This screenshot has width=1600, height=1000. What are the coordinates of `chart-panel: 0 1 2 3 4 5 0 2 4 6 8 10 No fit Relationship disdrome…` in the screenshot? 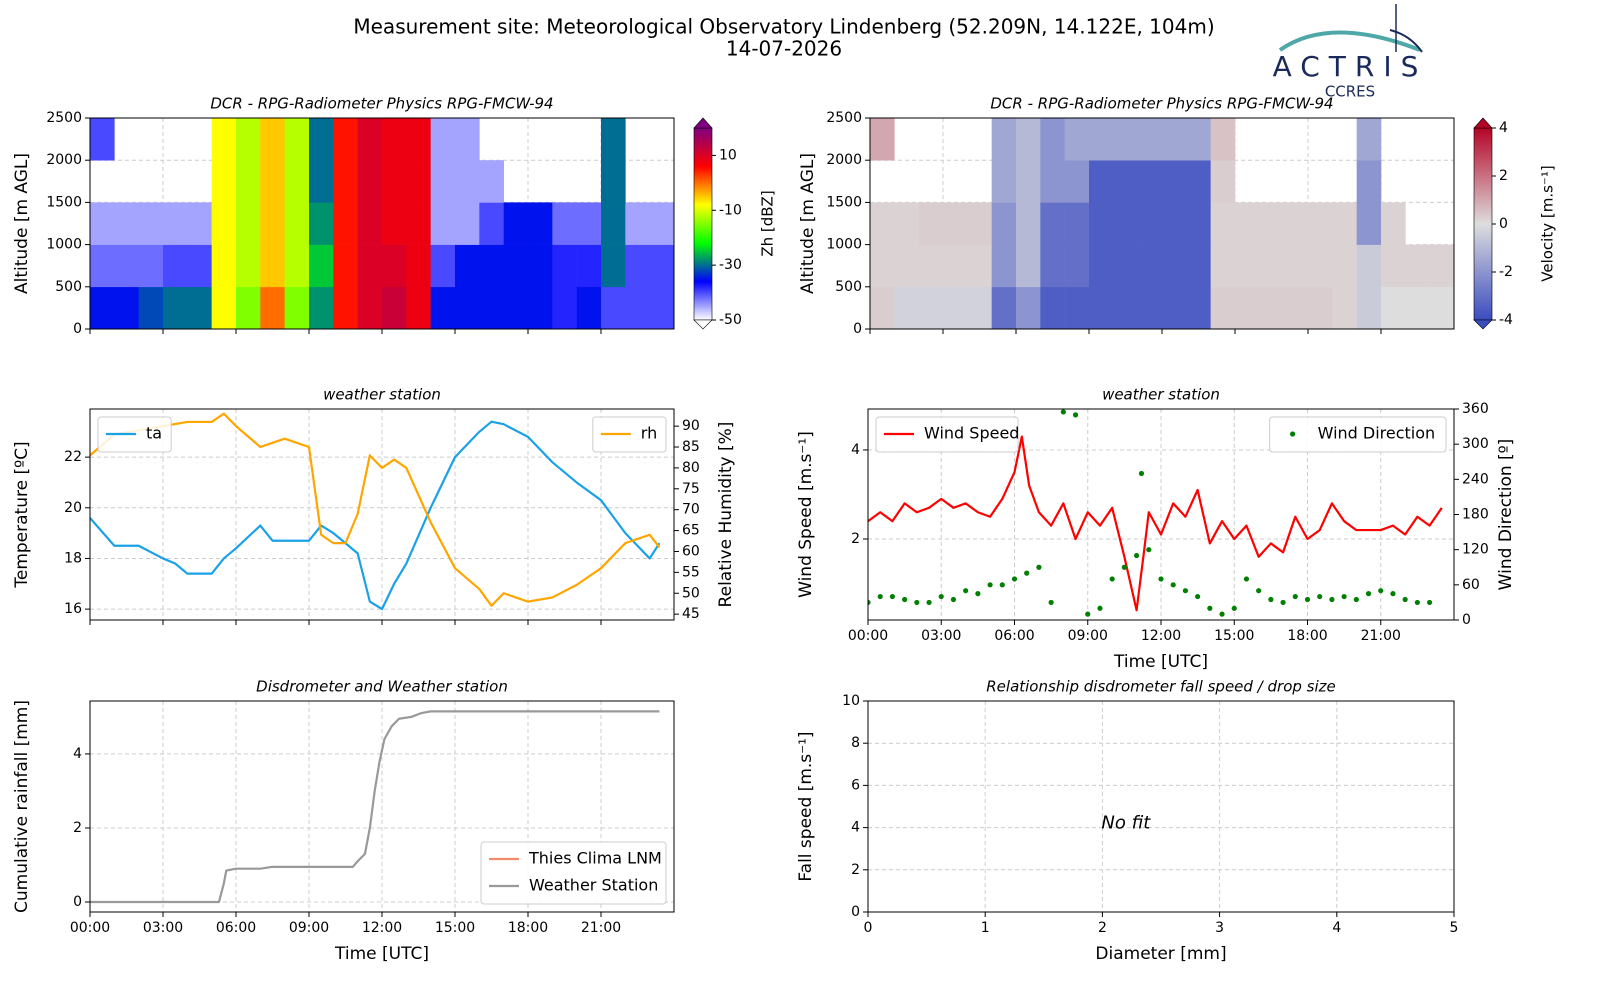 It's located at (1127, 821).